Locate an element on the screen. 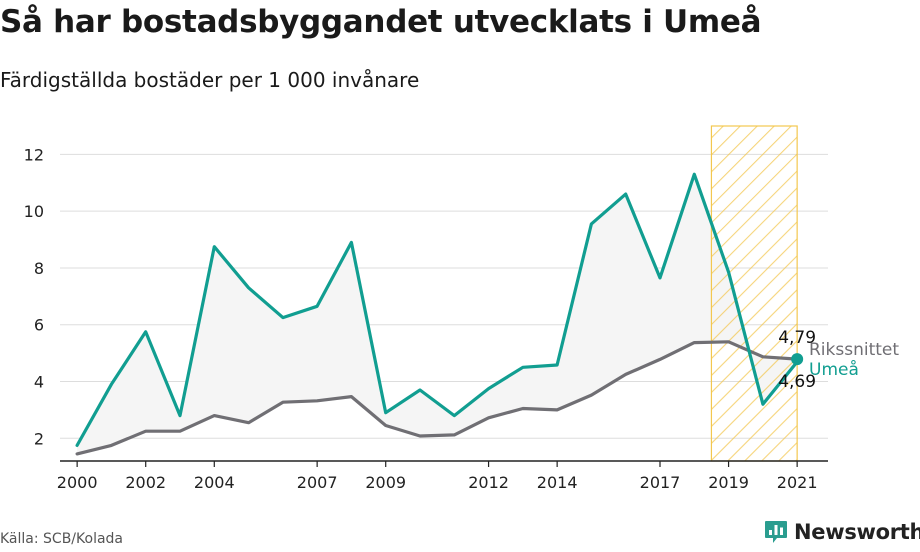  y-tick-label: 4 is located at coordinates (39, 382).